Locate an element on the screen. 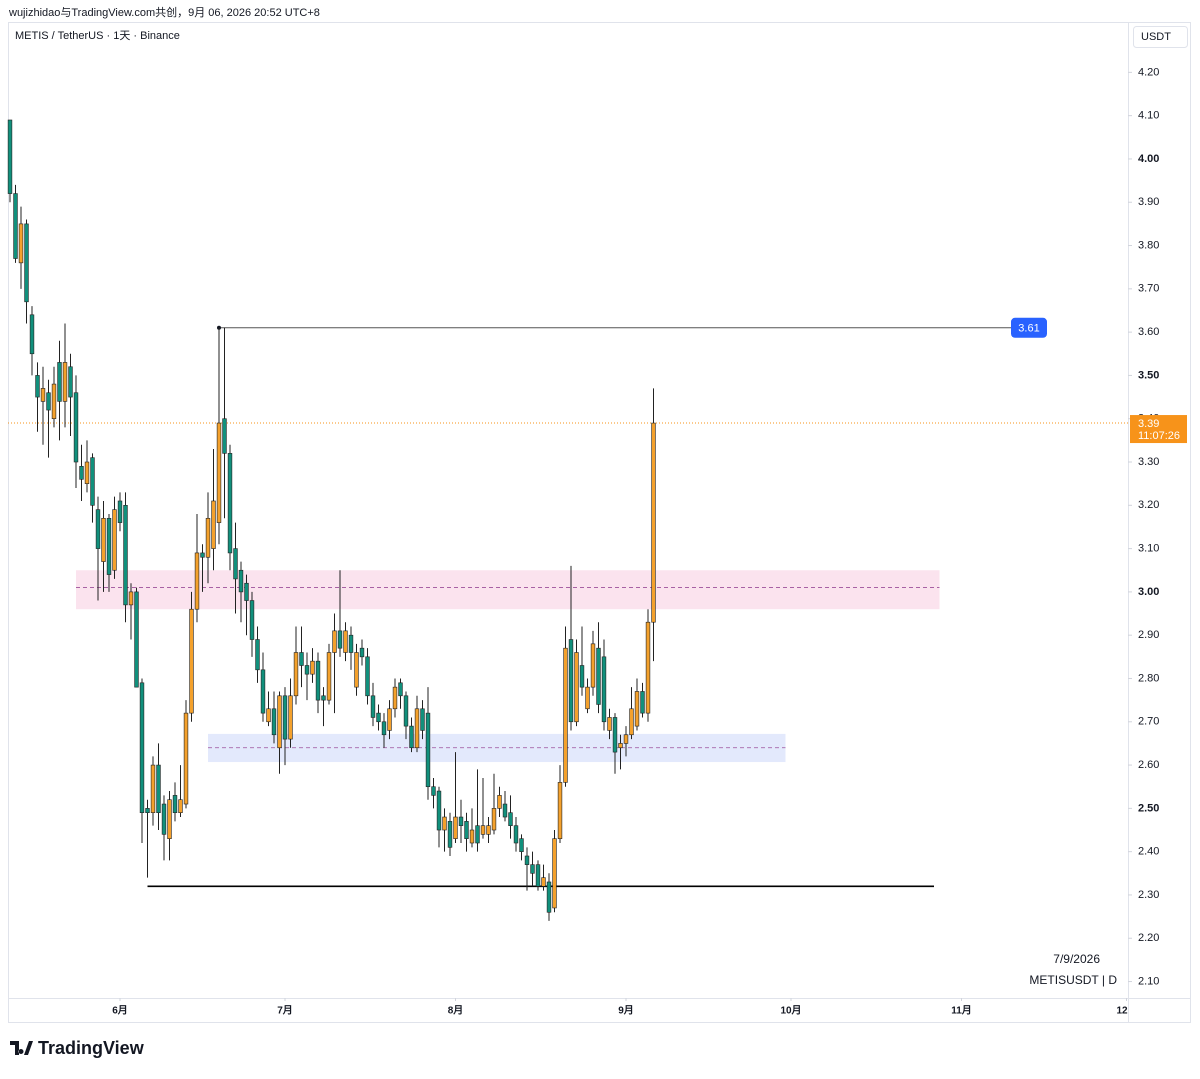 This screenshot has width=1200, height=1079. y-tick-label: 3.50 is located at coordinates (1148, 375).